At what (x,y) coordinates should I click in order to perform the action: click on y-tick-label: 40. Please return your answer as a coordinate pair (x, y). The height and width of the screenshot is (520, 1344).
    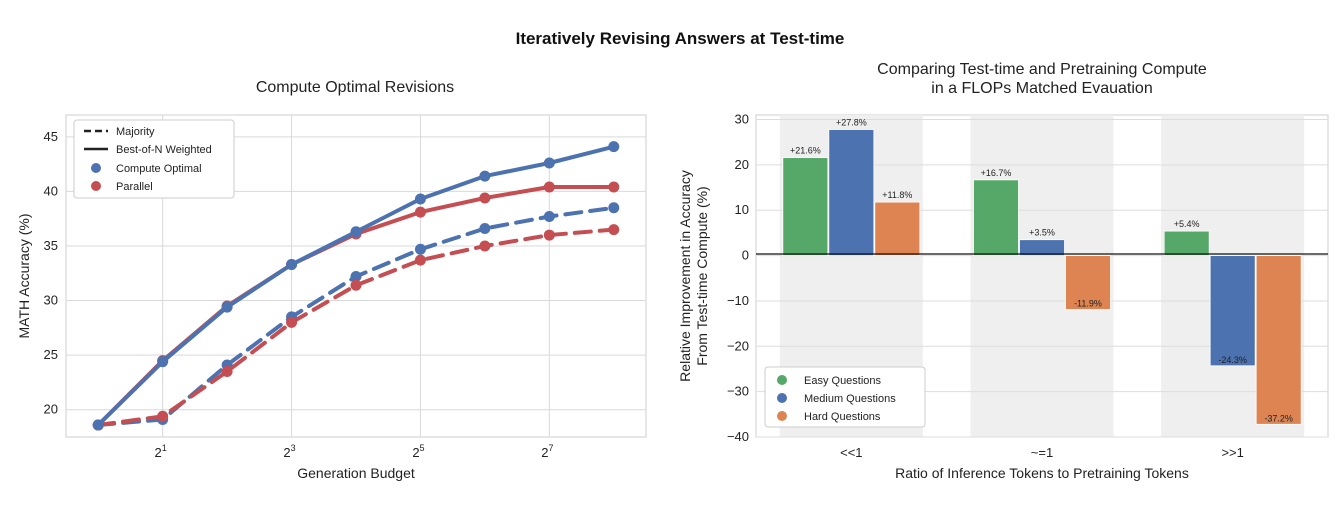
    Looking at the image, I should click on (51, 190).